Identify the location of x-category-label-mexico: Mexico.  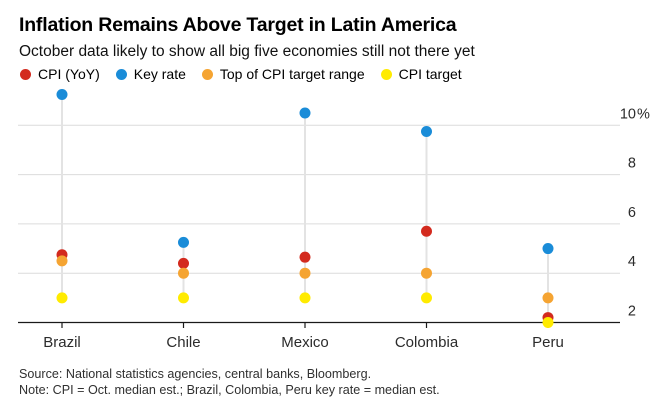
(305, 342).